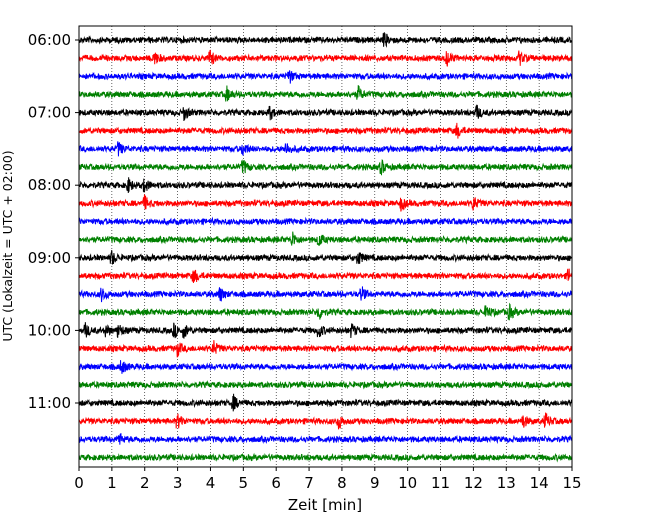  Describe the element at coordinates (49, 113) in the screenshot. I see `y-tick-label: 07:00` at that location.